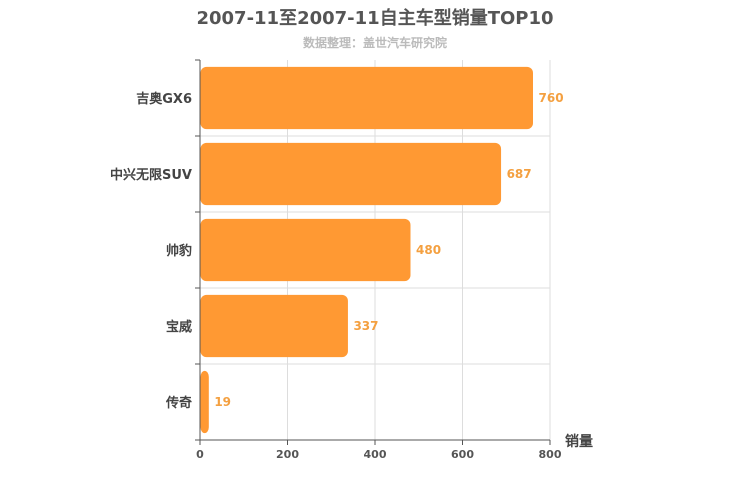  I want to click on x-axis-label: 销量, so click(579, 441).